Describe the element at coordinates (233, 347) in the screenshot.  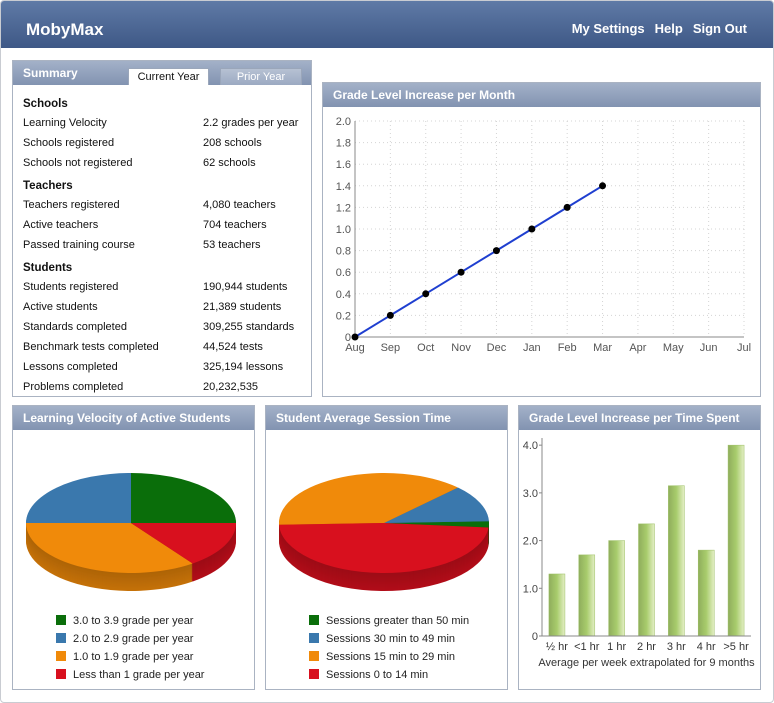
I see `row-value: 44,524 tests` at that location.